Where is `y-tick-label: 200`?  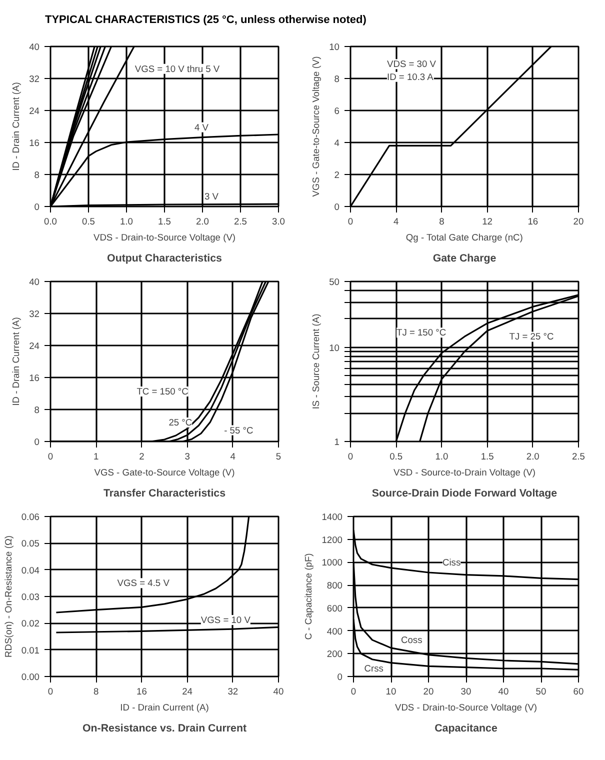 y-tick-label: 200 is located at coordinates (334, 654).